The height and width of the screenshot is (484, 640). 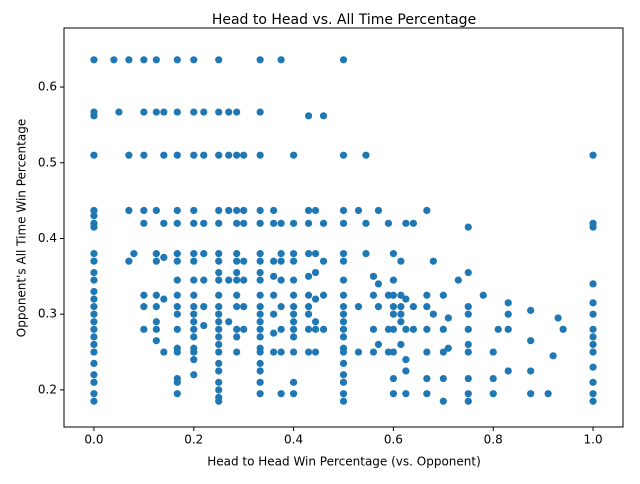 I want to click on x-tick-label: 0.8, so click(x=493, y=440).